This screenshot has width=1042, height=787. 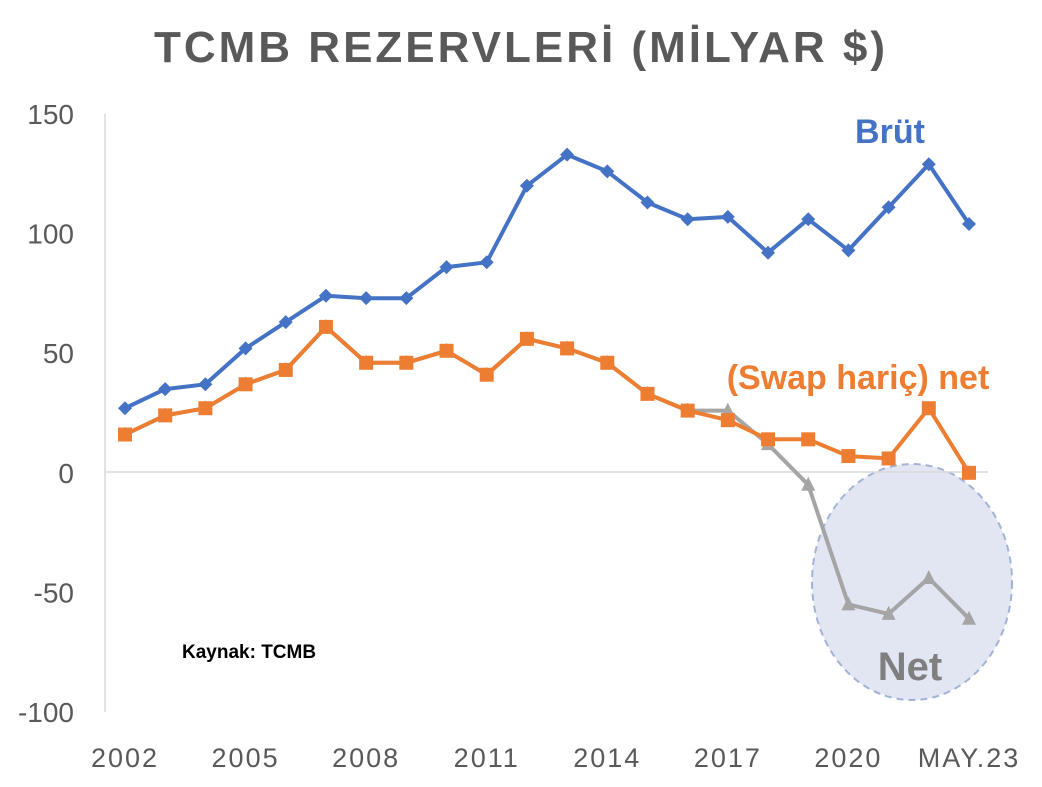 What do you see at coordinates (912, 582) in the screenshot?
I see `net-highlight-ellipse` at bounding box center [912, 582].